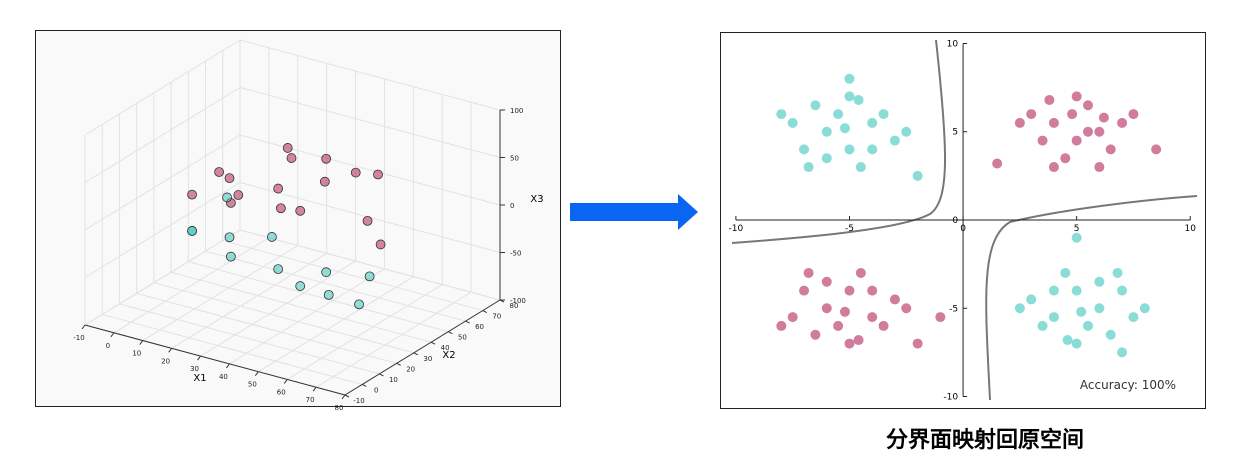 Image resolution: width=1239 pixels, height=471 pixels. I want to click on z-tick-label: -100, so click(518, 301).